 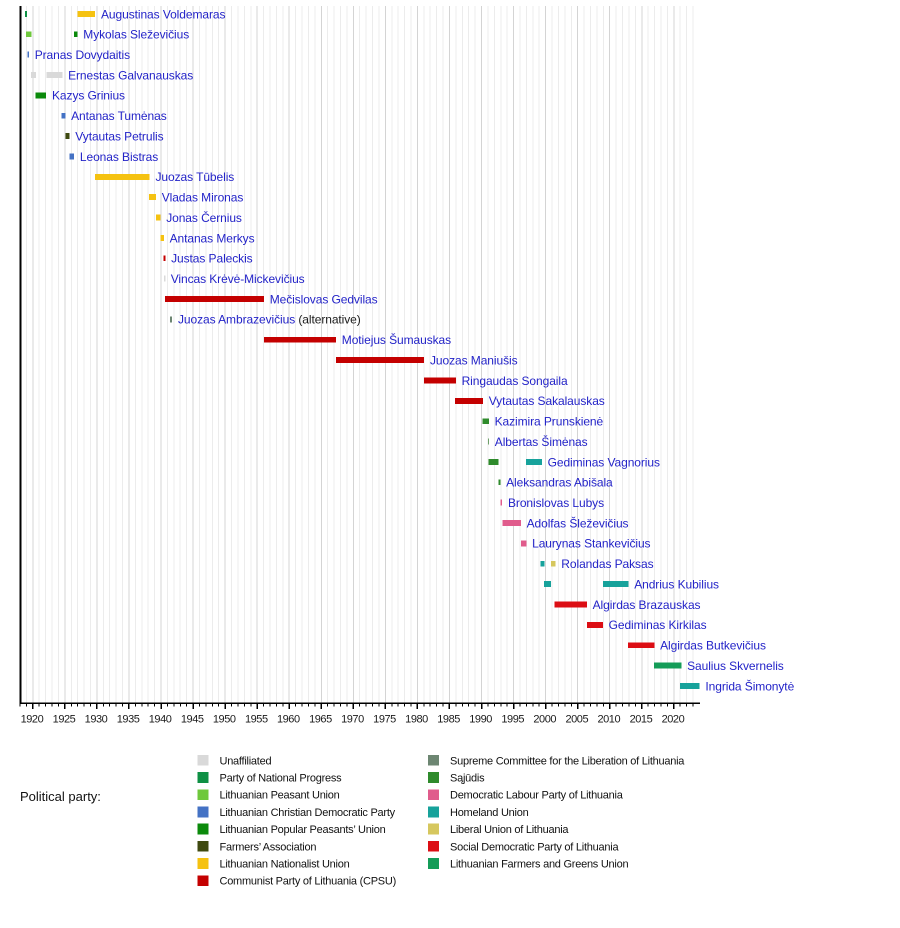 What do you see at coordinates (515, 381) in the screenshot?
I see `svg-text: Ringaudas Songaila` at bounding box center [515, 381].